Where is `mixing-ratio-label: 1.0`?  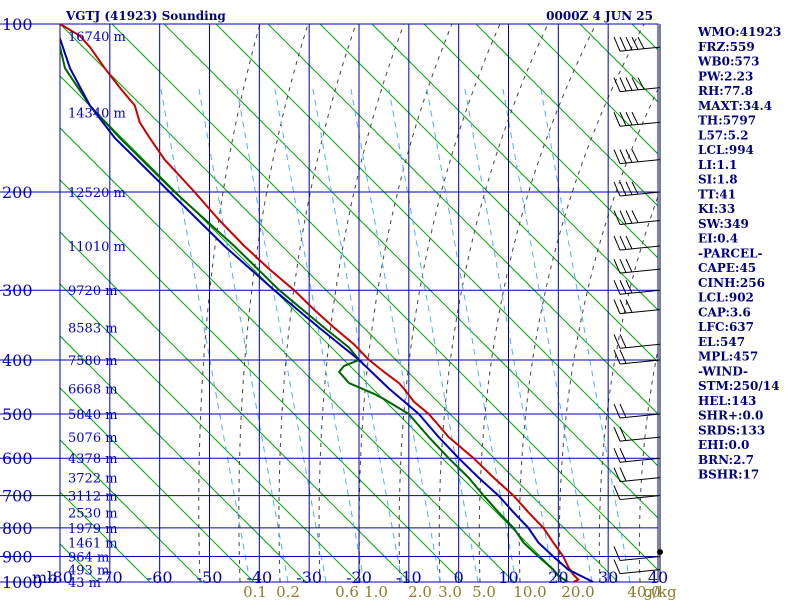 mixing-ratio-label: 1.0 is located at coordinates (376, 591).